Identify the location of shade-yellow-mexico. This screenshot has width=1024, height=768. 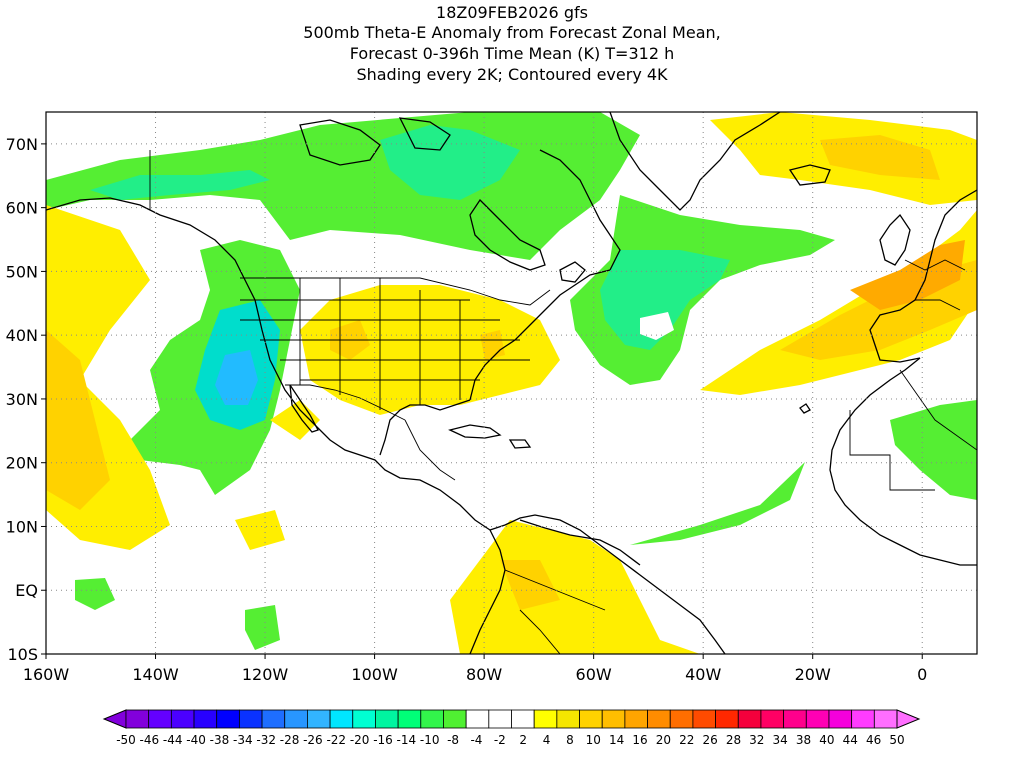
(295, 420).